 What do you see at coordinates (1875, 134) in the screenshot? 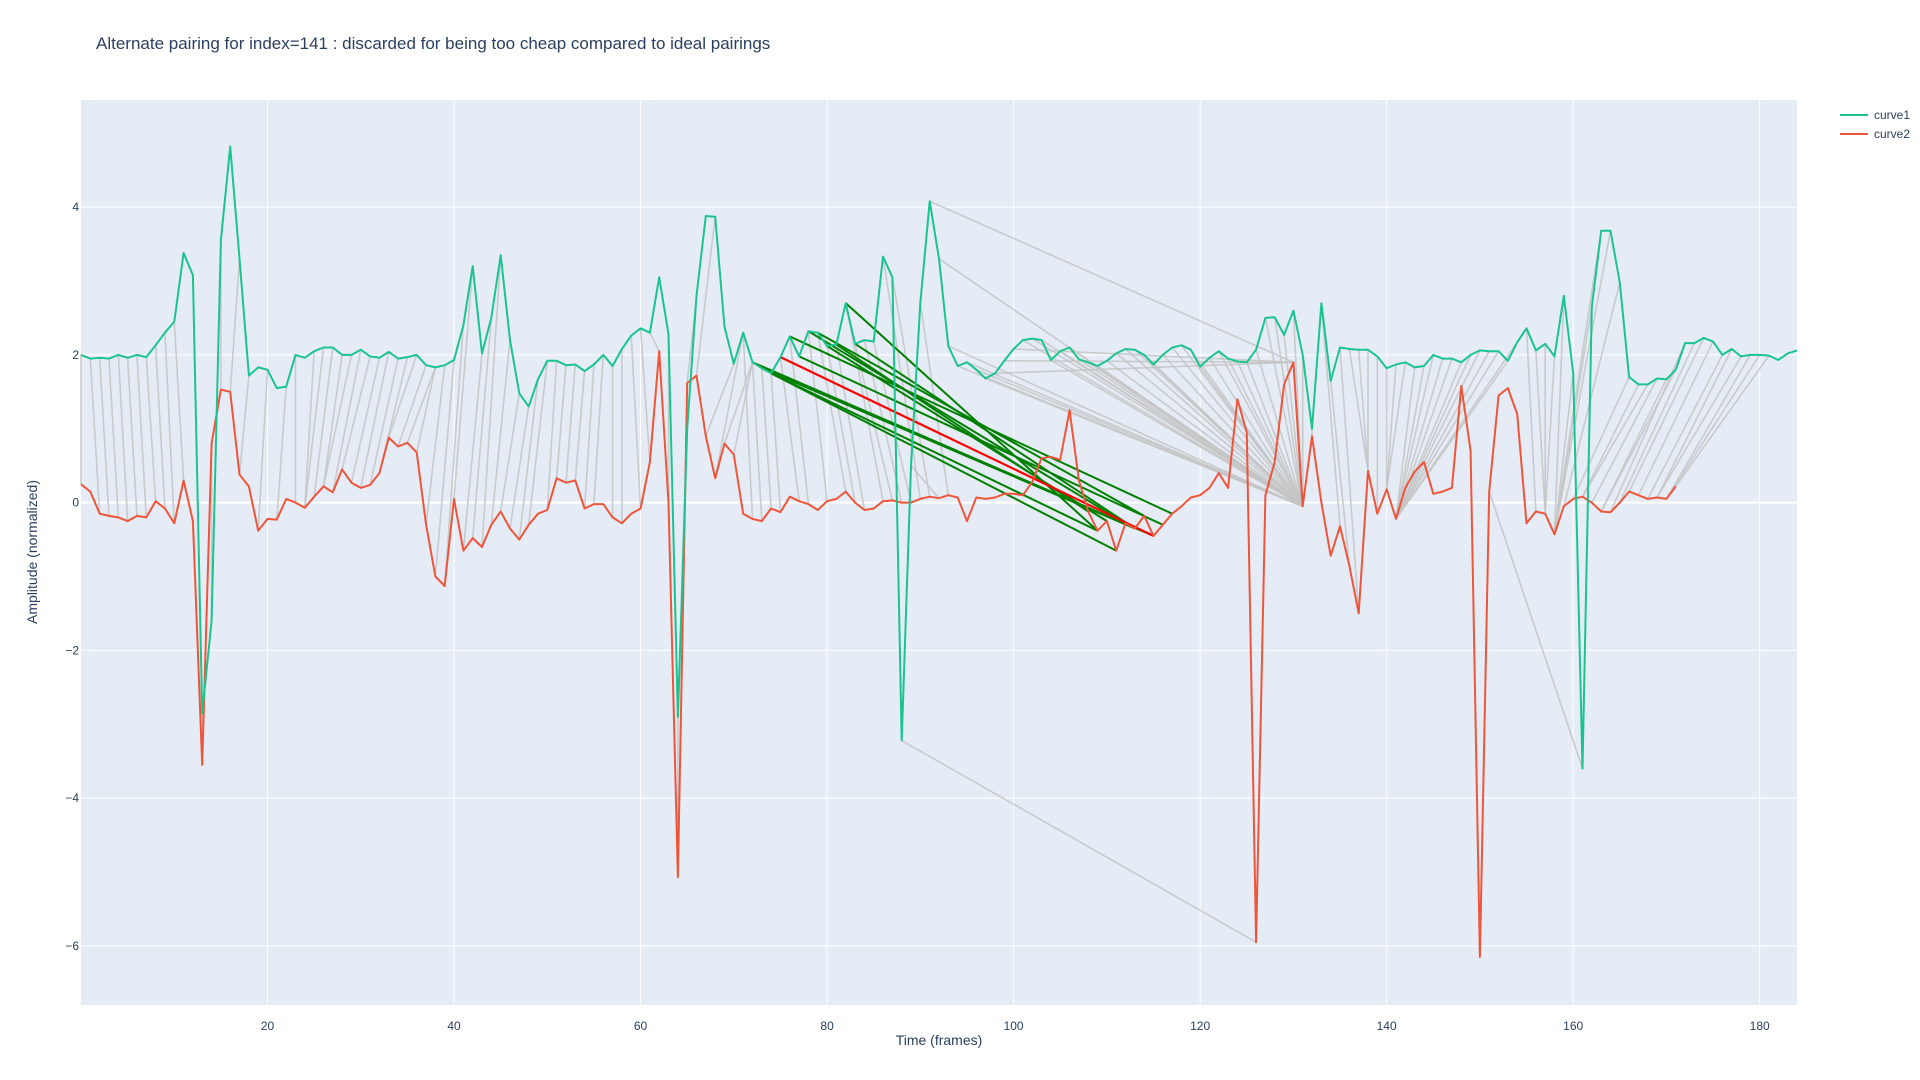
I see `legend-item-curve2: curve2` at bounding box center [1875, 134].